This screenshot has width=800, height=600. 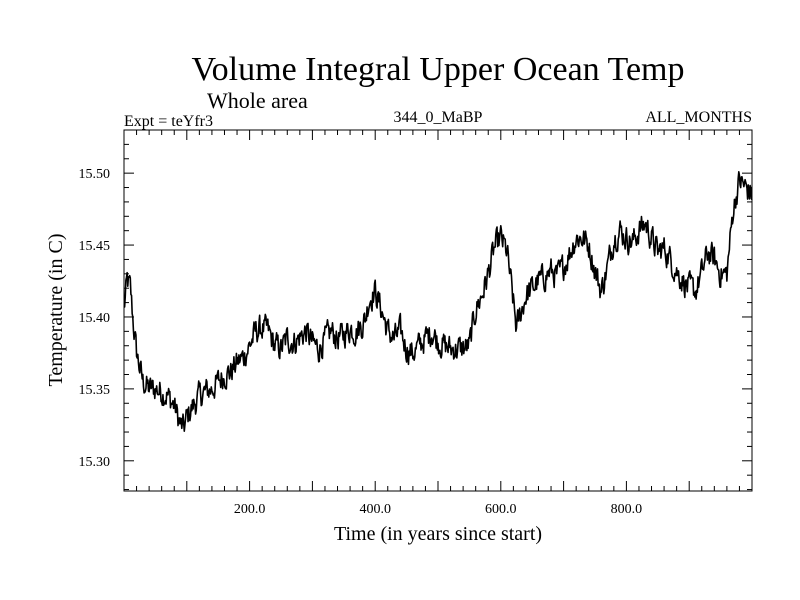 What do you see at coordinates (250, 509) in the screenshot?
I see `x-tick-label: 200.0` at bounding box center [250, 509].